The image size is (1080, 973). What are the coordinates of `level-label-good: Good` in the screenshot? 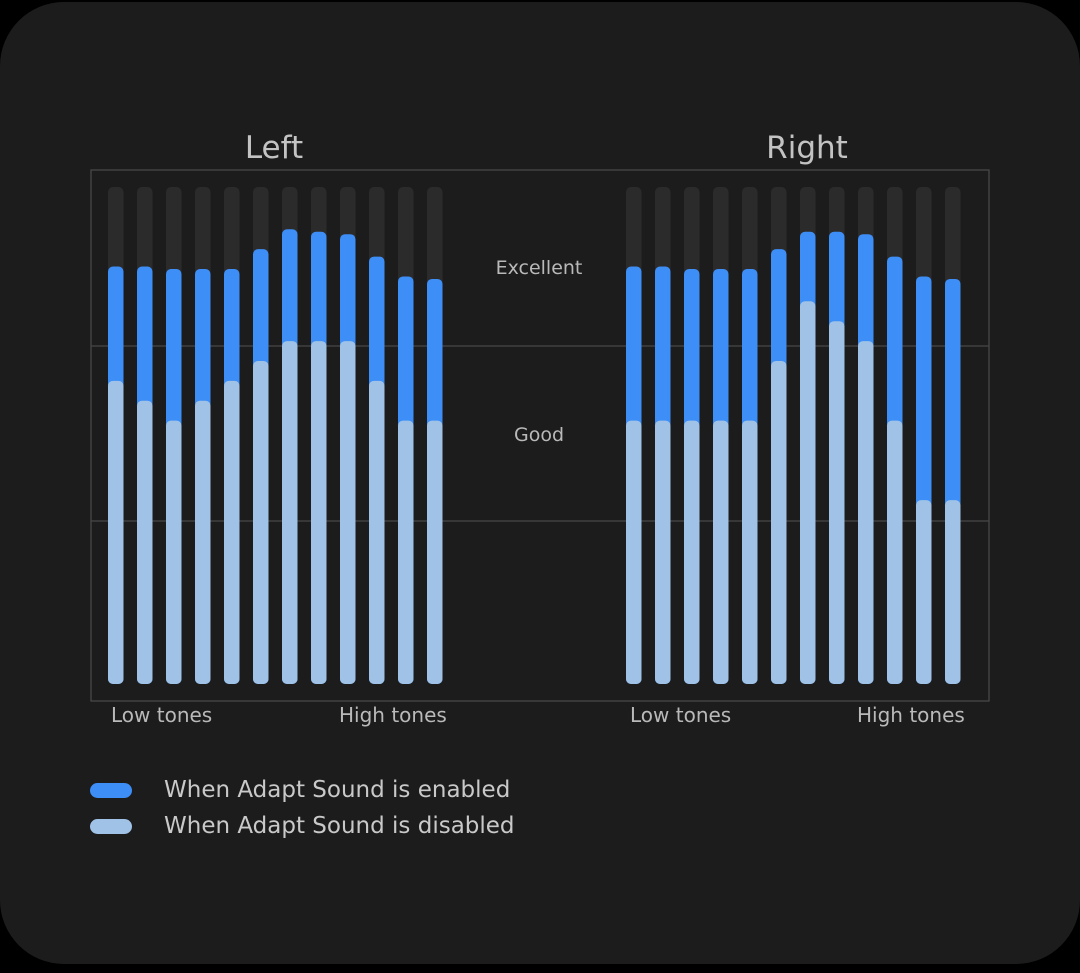 It's located at (539, 435).